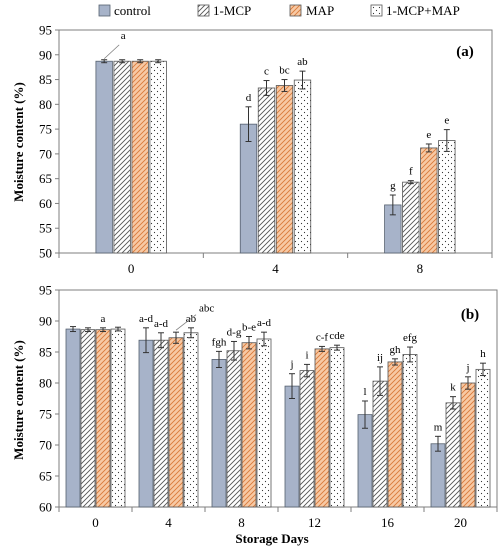 Image resolution: width=504 pixels, height=550 pixels. I want to click on panel-b-significance-letter-1-mcp-day-16: ij, so click(380, 358).